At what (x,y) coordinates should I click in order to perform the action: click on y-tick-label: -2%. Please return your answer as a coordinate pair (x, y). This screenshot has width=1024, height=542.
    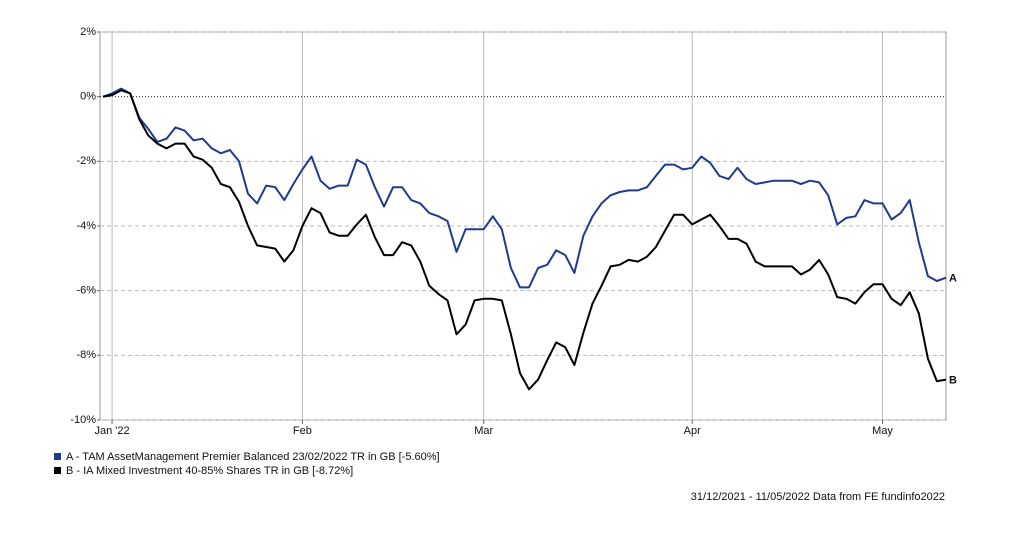
    Looking at the image, I should click on (86, 161).